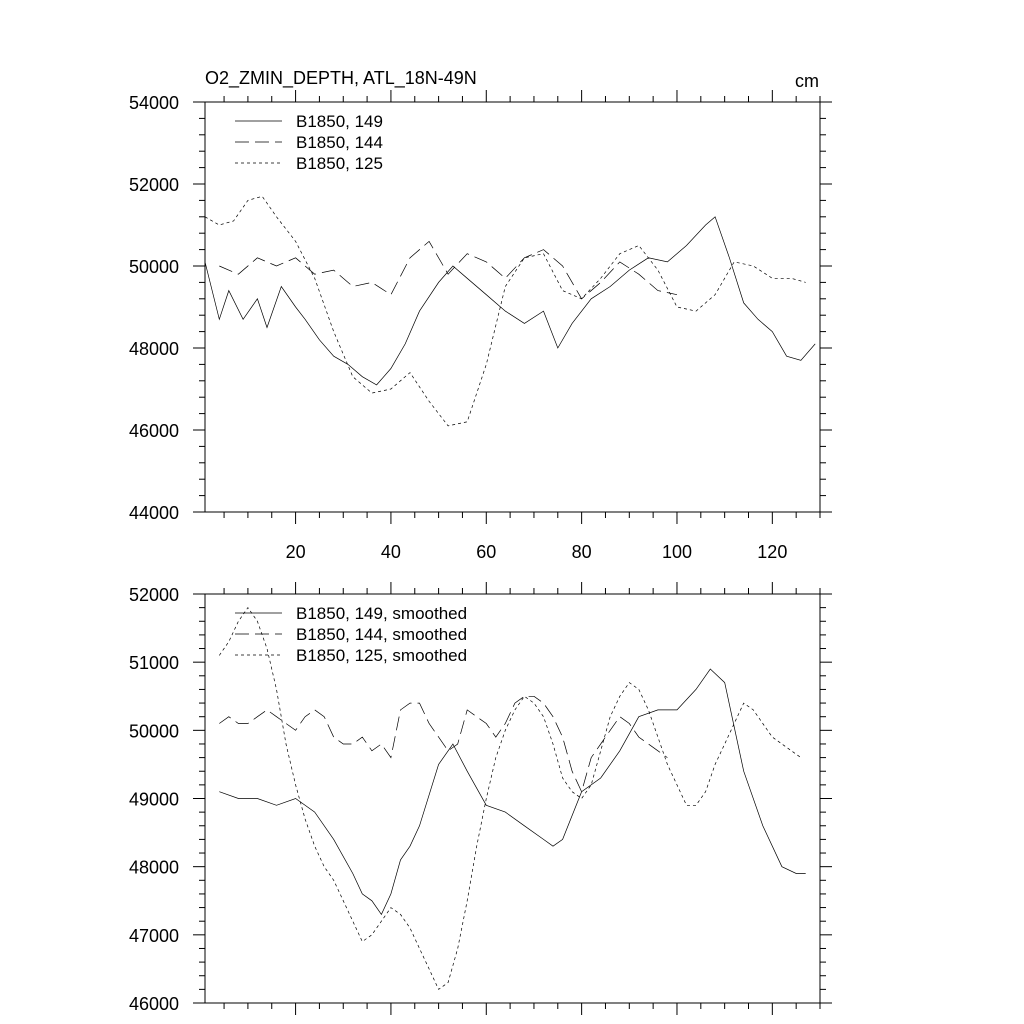 The width and height of the screenshot is (1024, 1024). What do you see at coordinates (339, 142) in the screenshot?
I see `legend-label: B1850, 144` at bounding box center [339, 142].